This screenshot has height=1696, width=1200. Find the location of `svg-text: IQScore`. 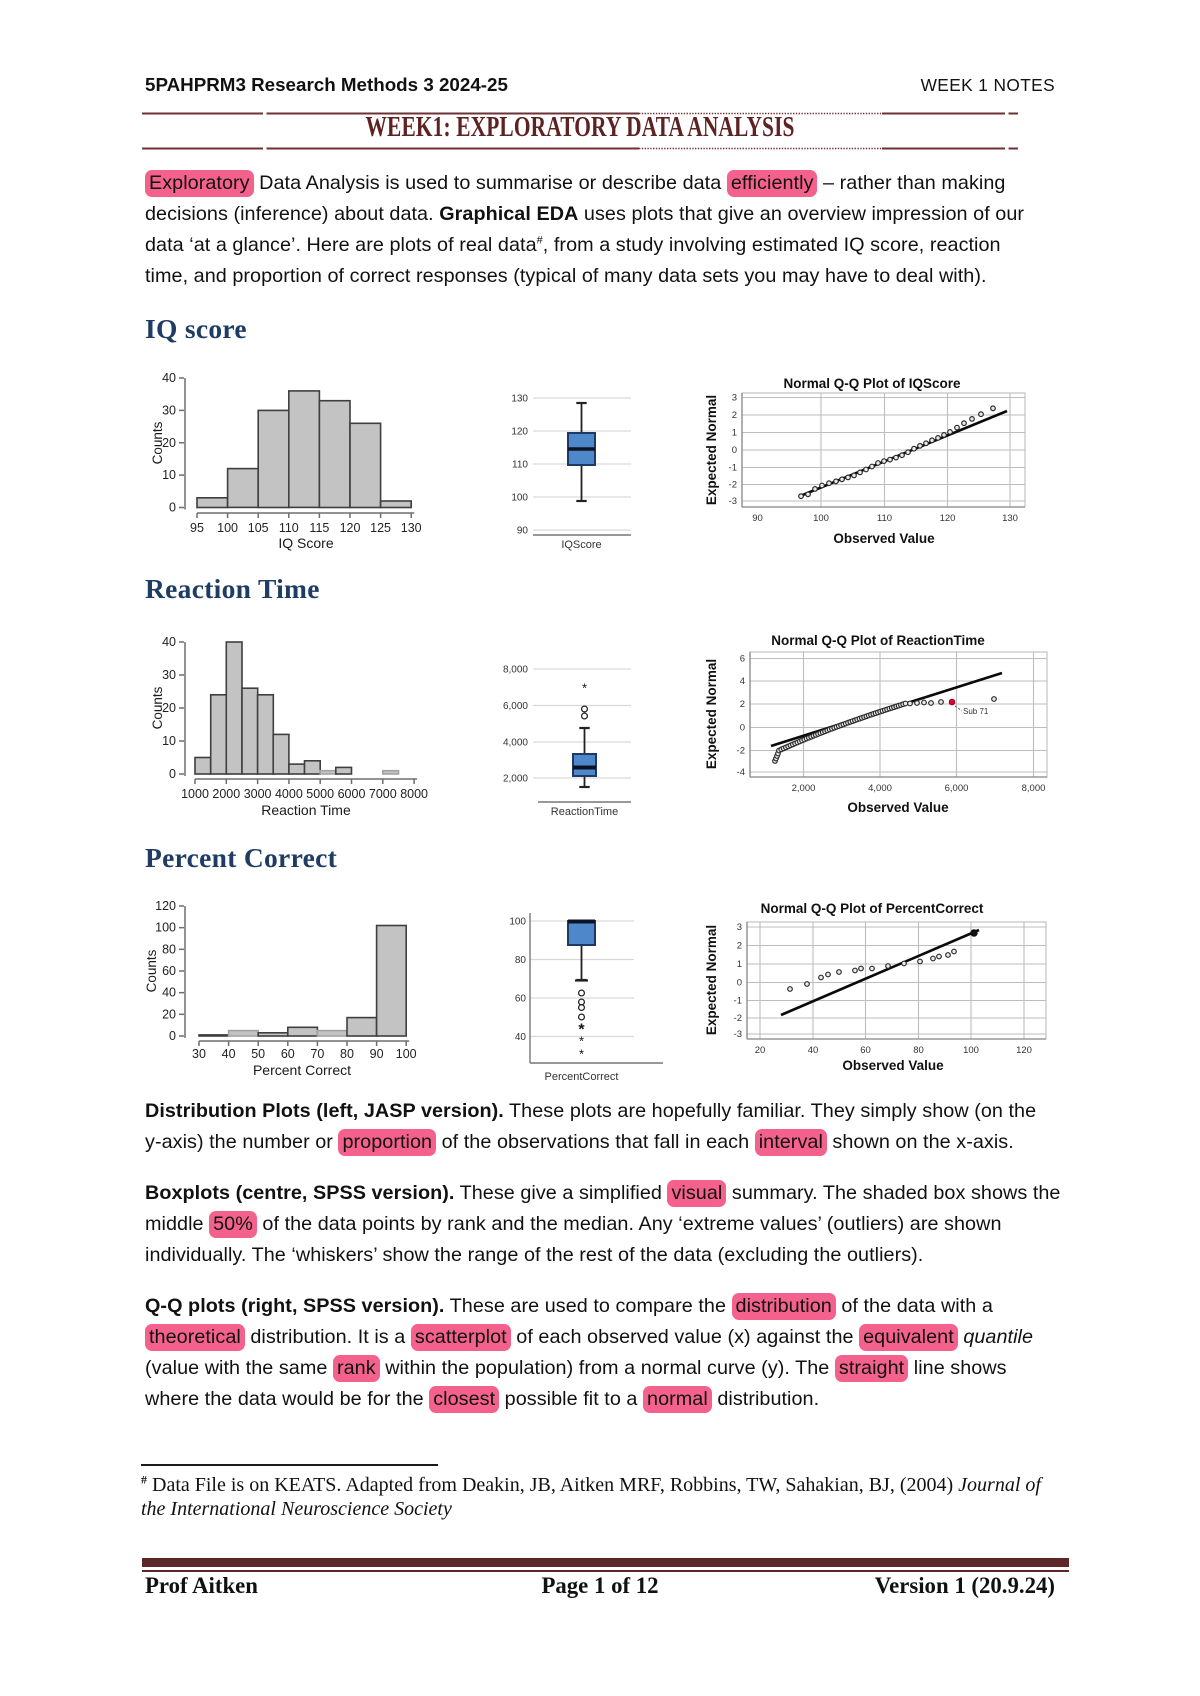

svg-text: IQScore is located at coordinates (581, 545).